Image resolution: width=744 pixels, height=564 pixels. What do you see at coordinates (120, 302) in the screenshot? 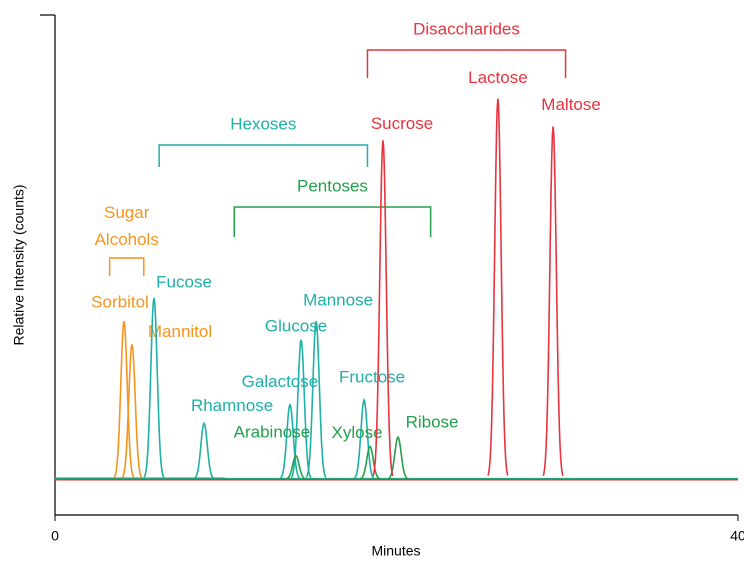
I see `peak-label: Sorbitol` at bounding box center [120, 302].